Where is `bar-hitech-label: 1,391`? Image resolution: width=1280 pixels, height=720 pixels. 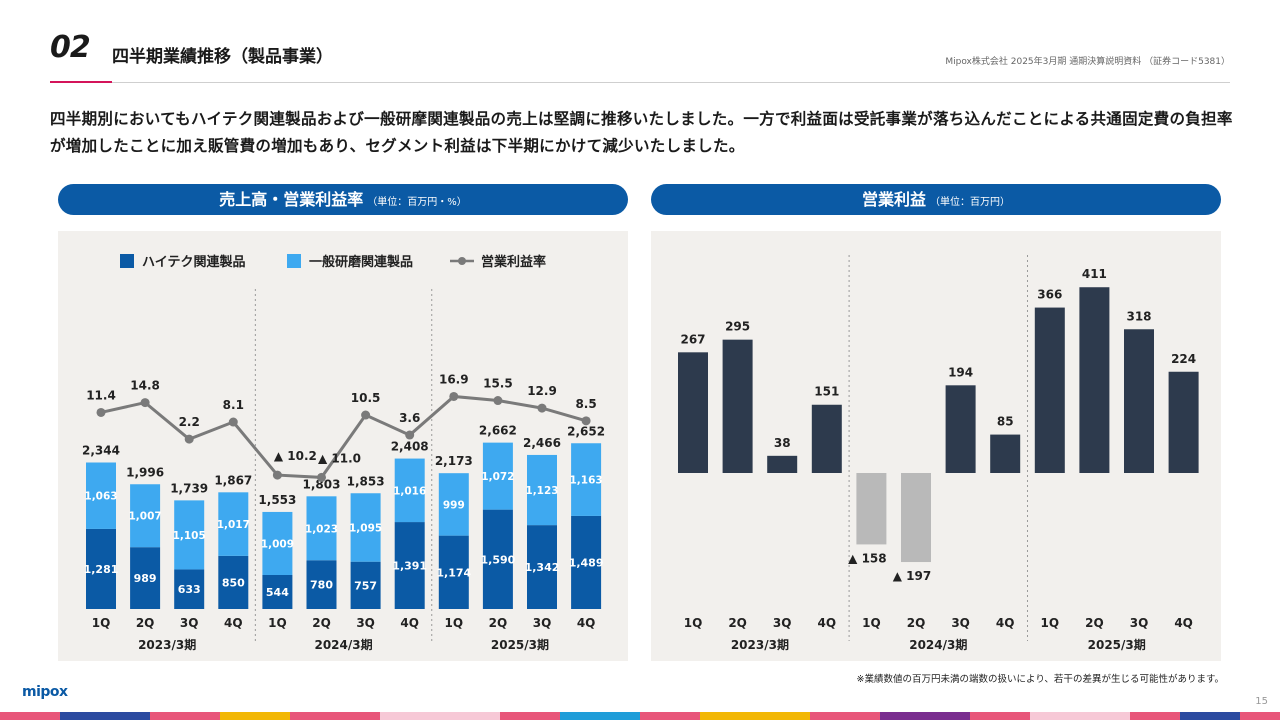
bar-hitech-label: 1,391 is located at coordinates (409, 566).